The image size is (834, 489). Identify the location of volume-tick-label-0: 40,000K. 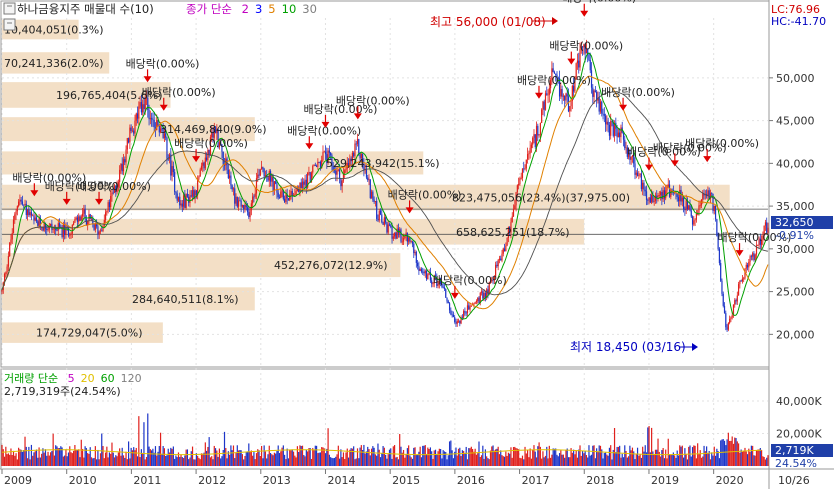
(799, 401).